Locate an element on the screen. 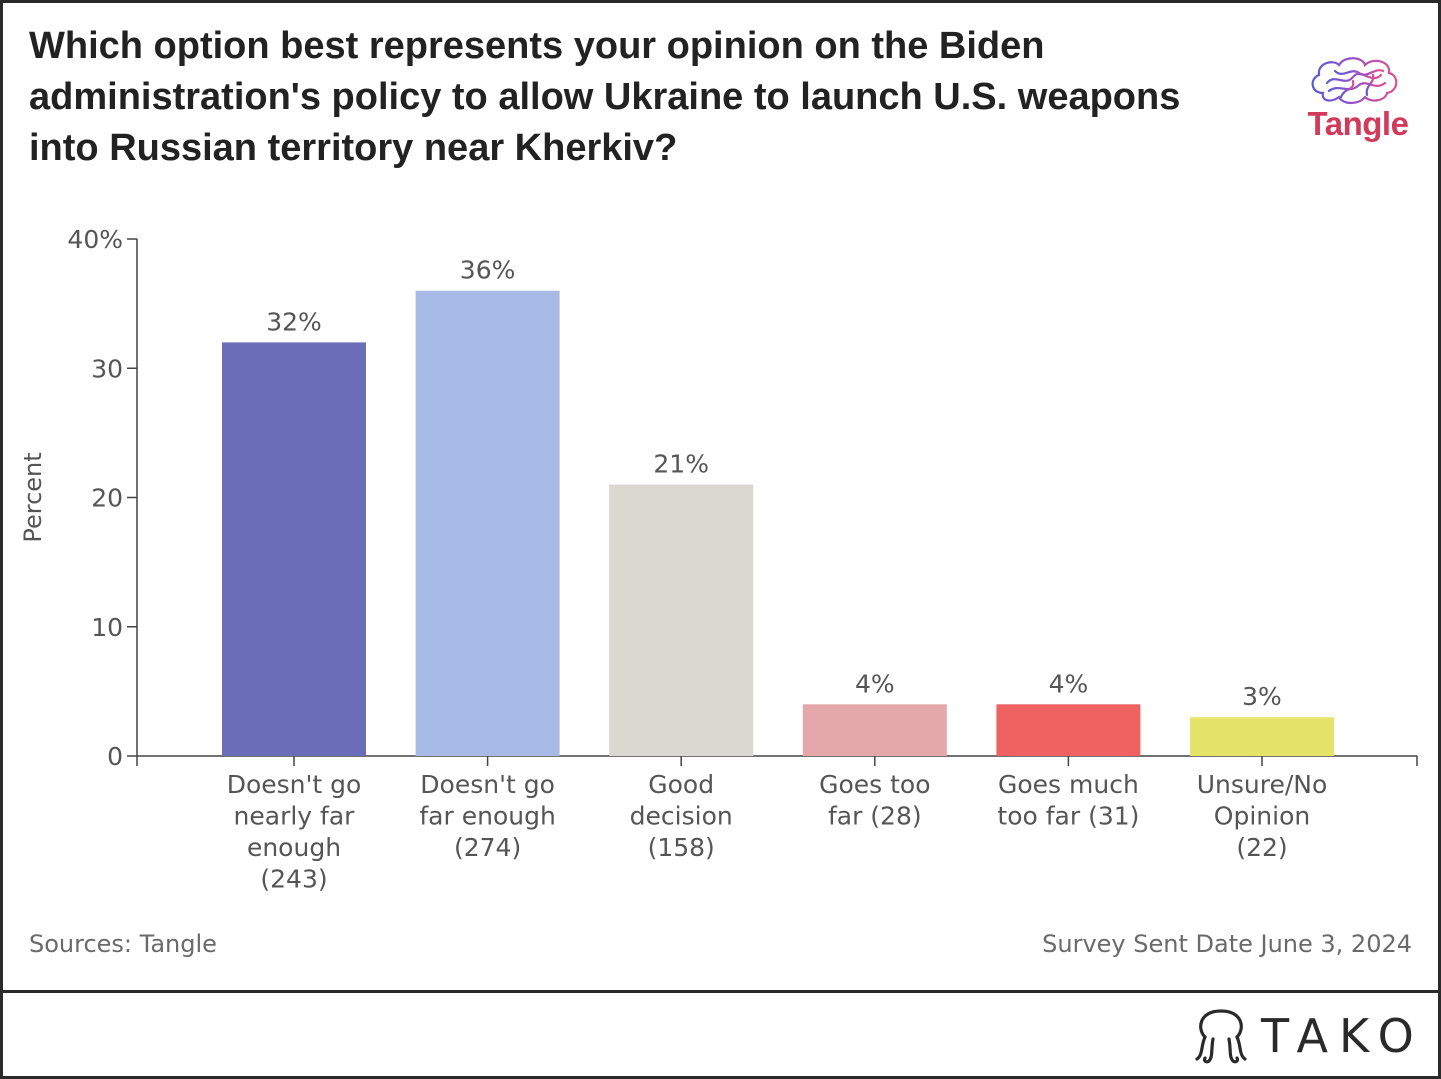 This screenshot has width=1441, height=1079. y-tick-label: 40% is located at coordinates (95, 239).